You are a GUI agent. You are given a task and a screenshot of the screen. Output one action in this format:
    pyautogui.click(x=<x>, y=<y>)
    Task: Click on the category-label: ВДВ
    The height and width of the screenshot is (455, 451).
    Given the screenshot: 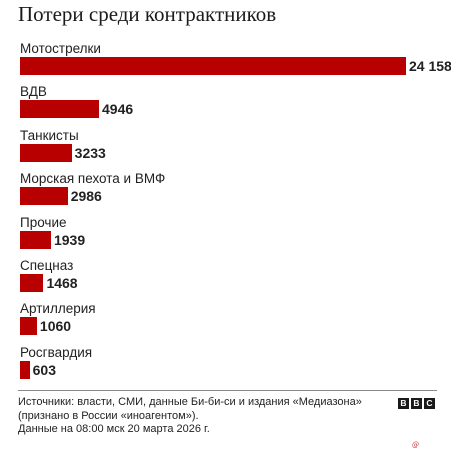 What is the action you would take?
    pyautogui.click(x=33, y=92)
    